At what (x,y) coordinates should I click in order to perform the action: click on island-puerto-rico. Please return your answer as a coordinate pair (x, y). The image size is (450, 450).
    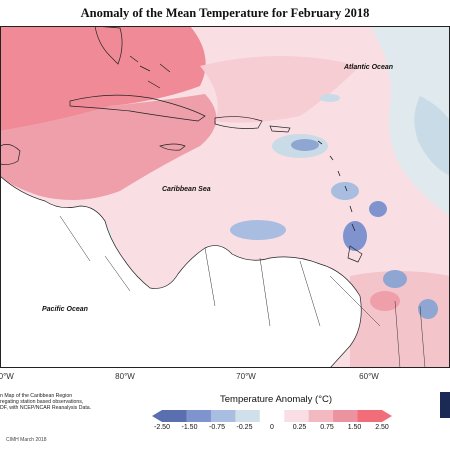
    Looking at the image, I should click on (280, 129).